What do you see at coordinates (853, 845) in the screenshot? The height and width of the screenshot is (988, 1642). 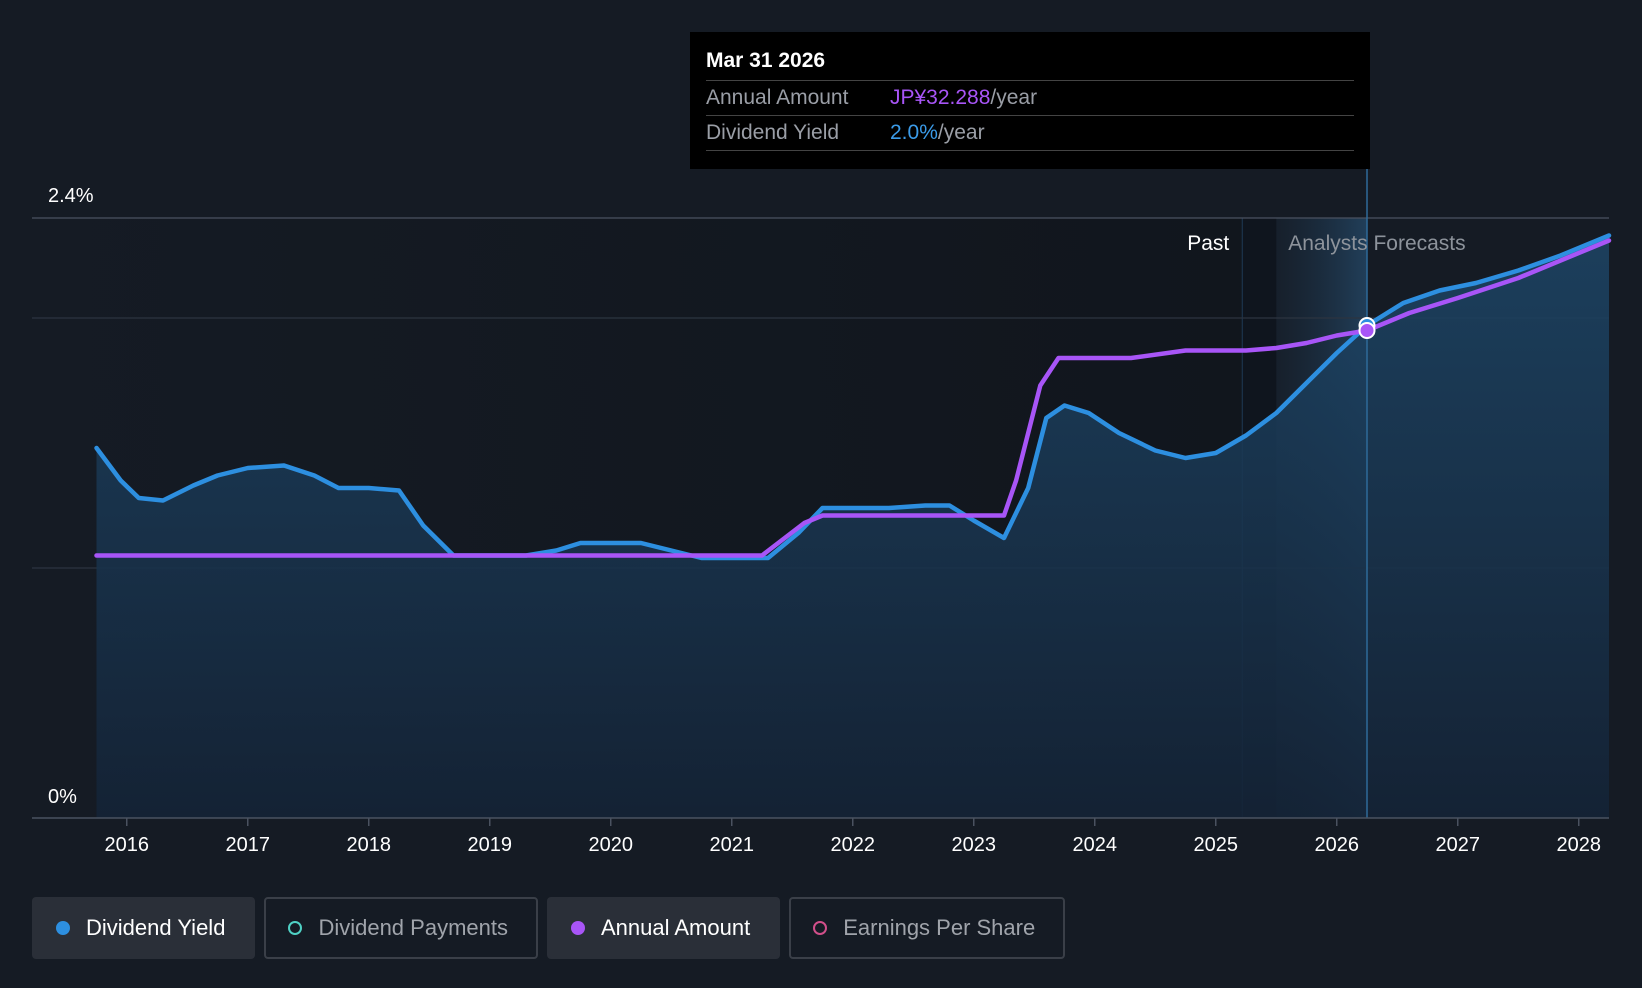 I see `x-tick-label: 2022` at bounding box center [853, 845].